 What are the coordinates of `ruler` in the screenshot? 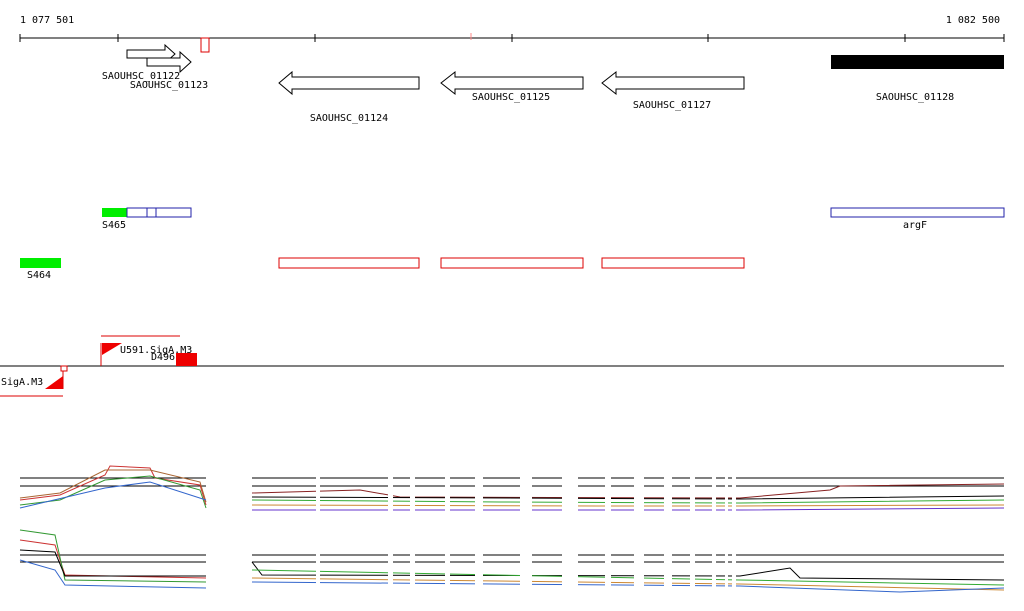 It's located at (512, 37).